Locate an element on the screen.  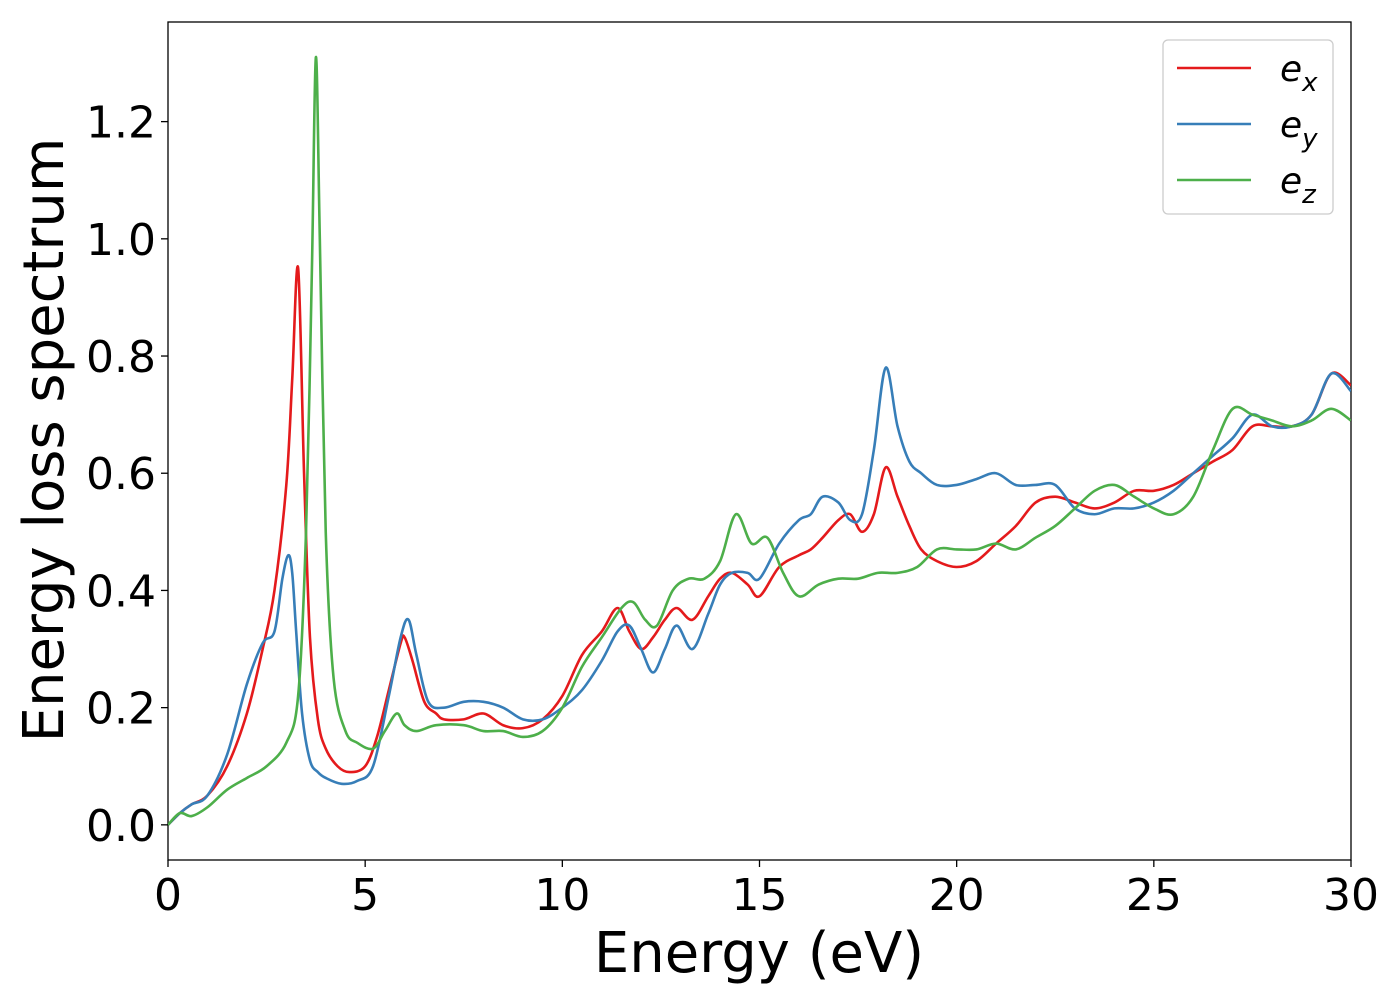
x-tick-label: 25 is located at coordinates (1154, 895).